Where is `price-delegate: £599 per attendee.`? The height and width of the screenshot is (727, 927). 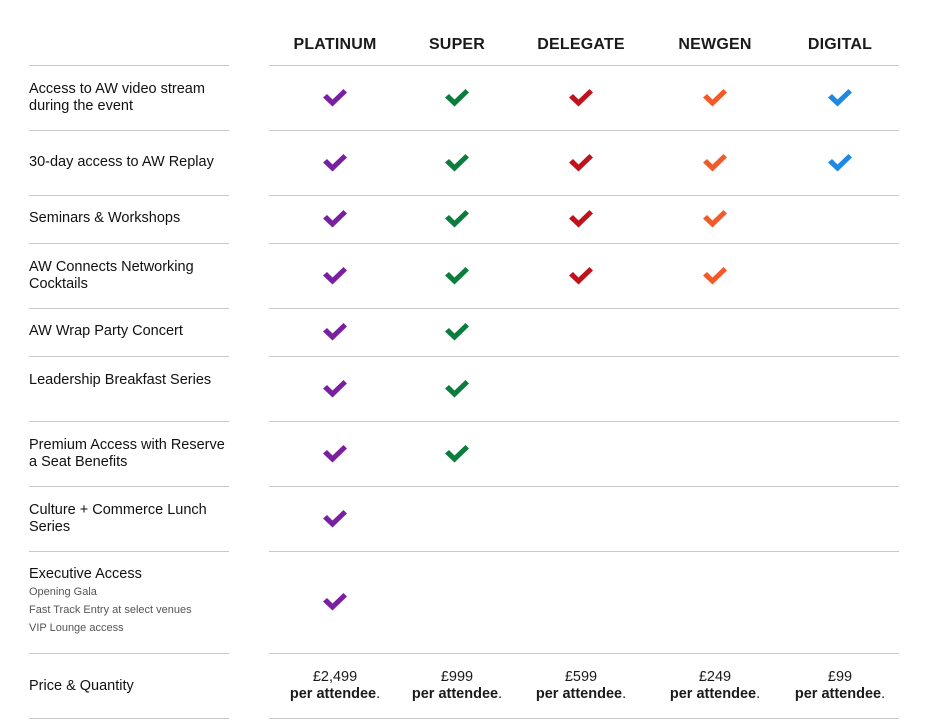
price-delegate: £599 per attendee. is located at coordinates (581, 686).